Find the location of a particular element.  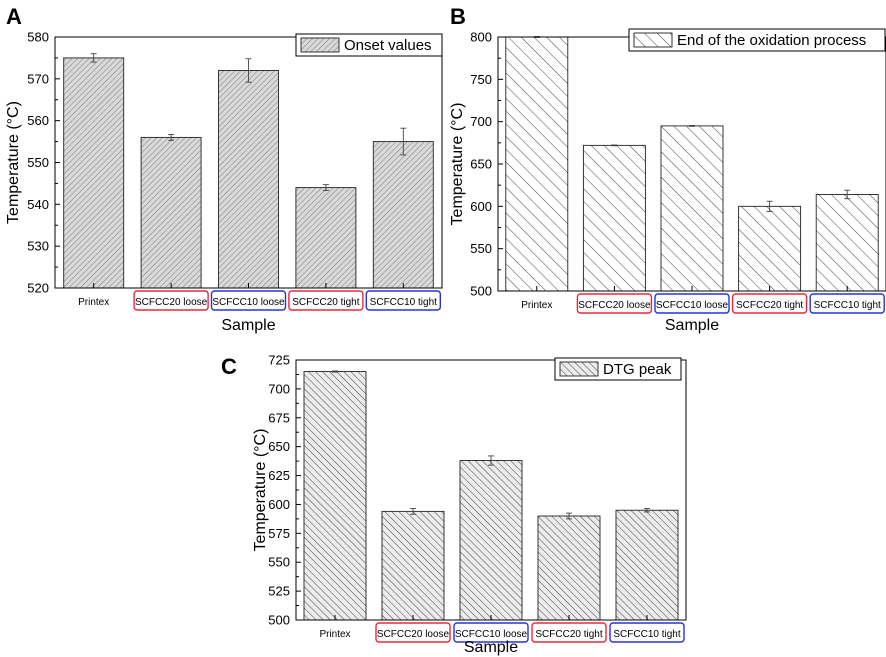

legend-label: End of the oxidation process is located at coordinates (771, 40).